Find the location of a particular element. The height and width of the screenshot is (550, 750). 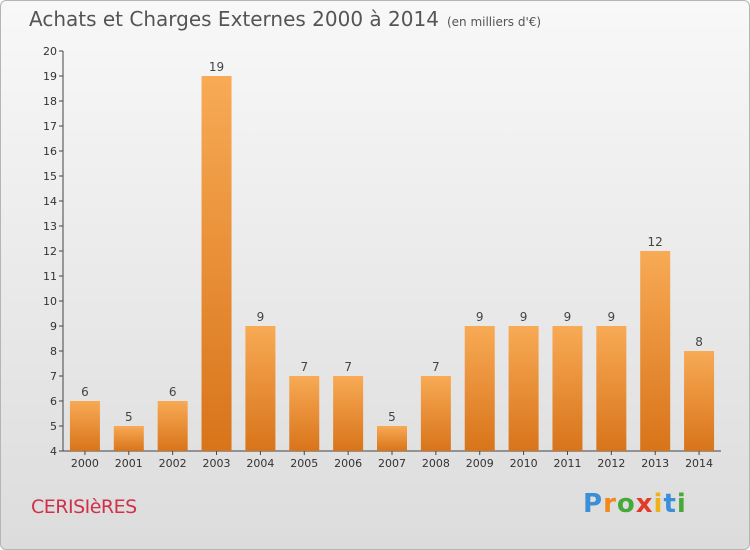

x-tick-label: 2000 is located at coordinates (85, 463).